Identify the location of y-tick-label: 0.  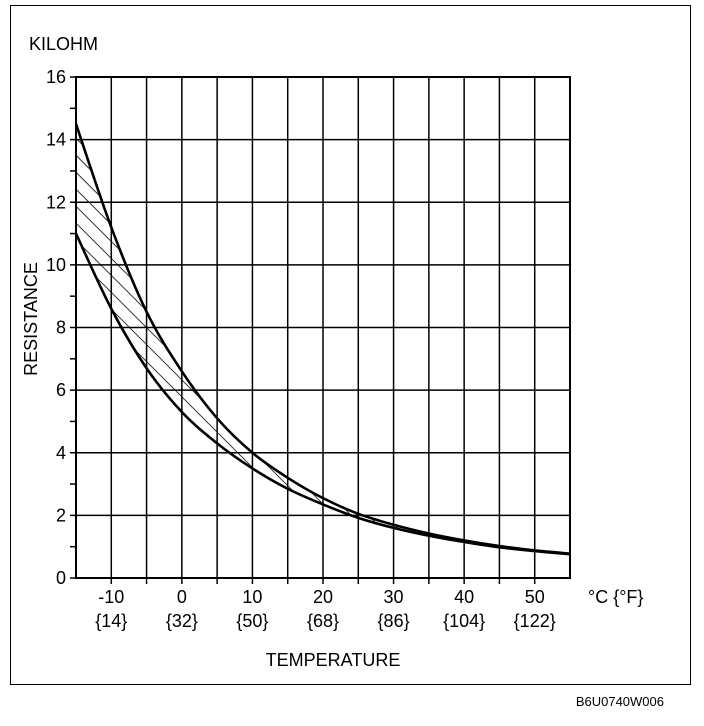
(61, 578).